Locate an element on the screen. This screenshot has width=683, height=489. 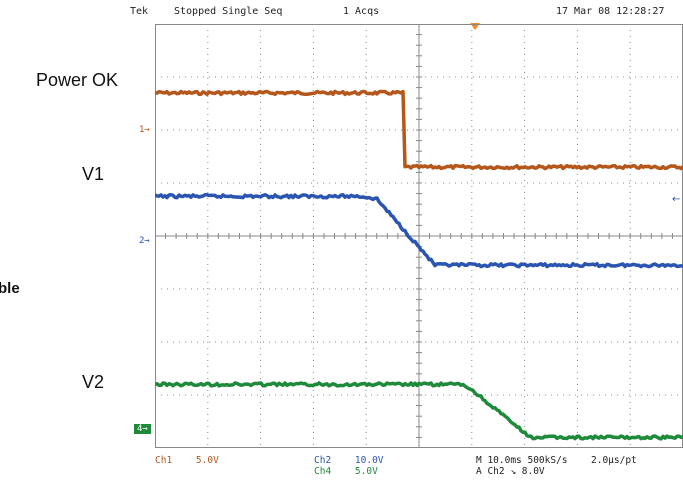
ch1-scale: 5.0V is located at coordinates (207, 460).